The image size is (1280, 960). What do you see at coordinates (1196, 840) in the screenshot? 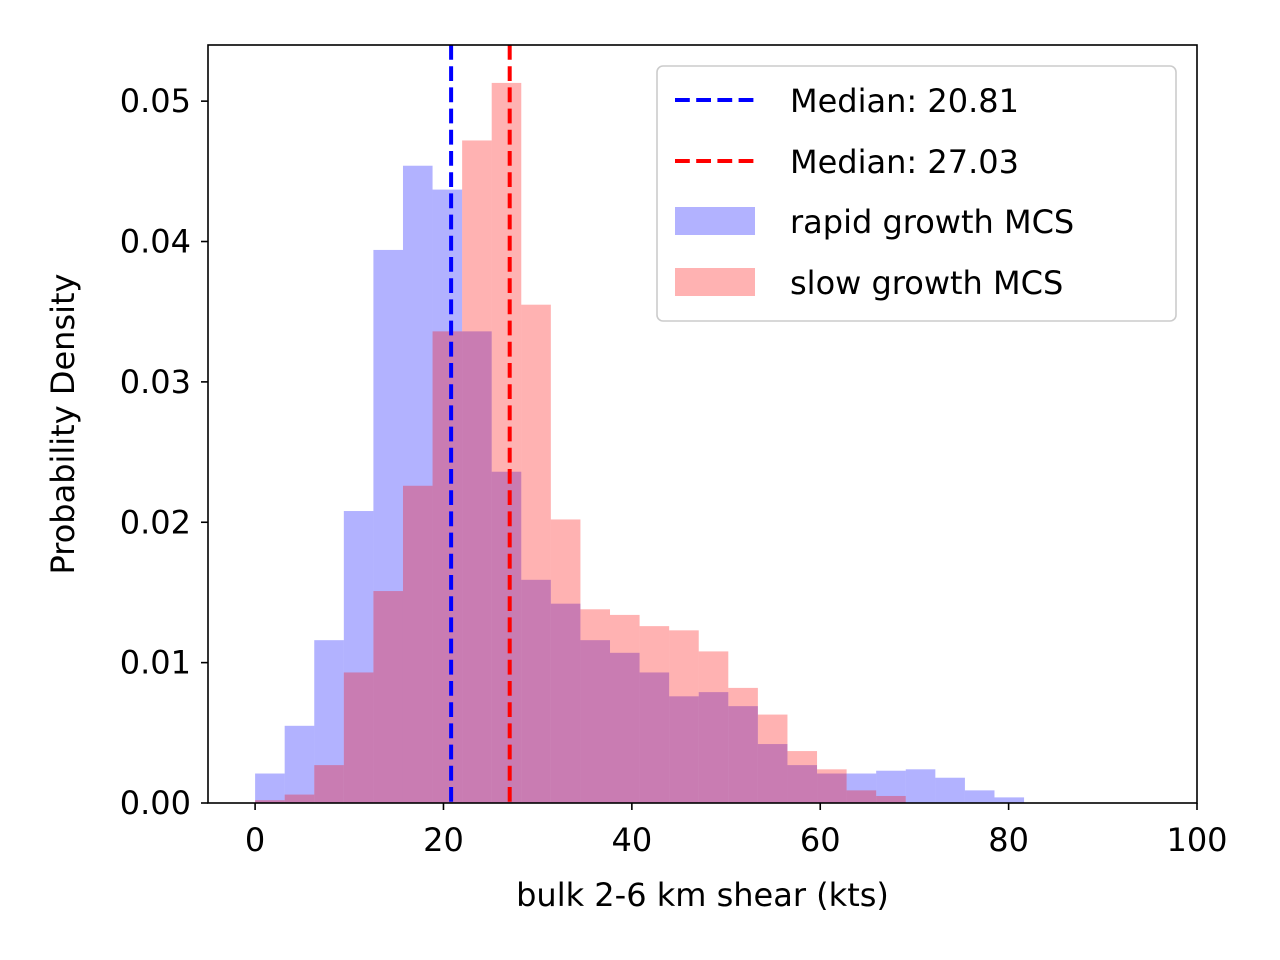
I see `x-tick-label: 100` at bounding box center [1196, 840].